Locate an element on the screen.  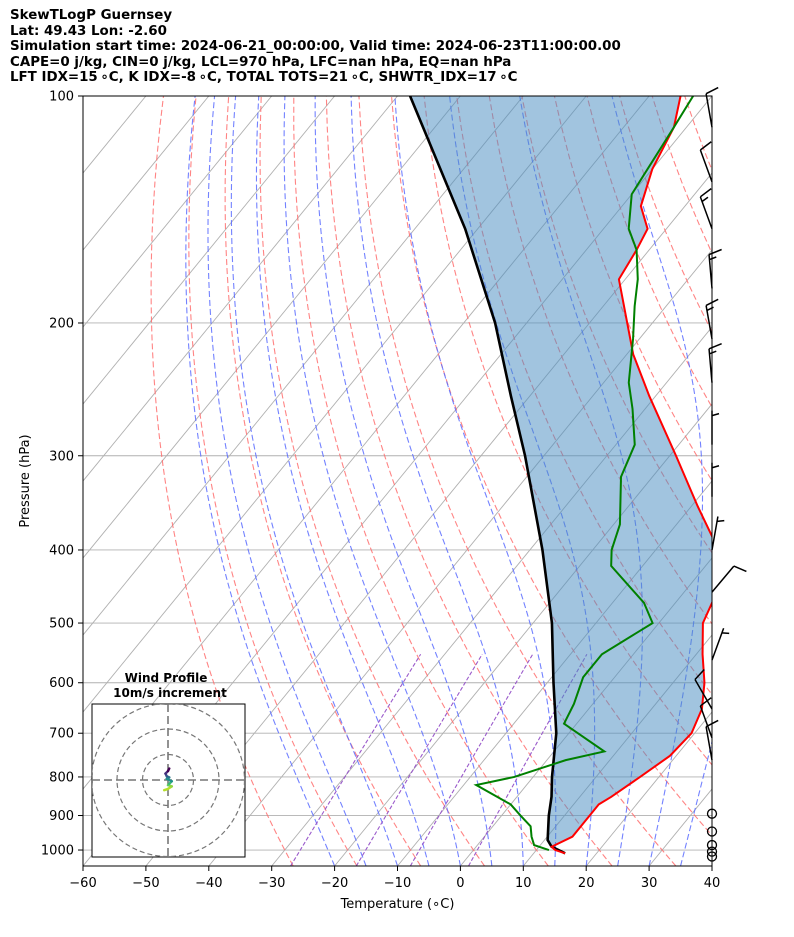
y-tick-label: 900 is located at coordinates (61, 816).